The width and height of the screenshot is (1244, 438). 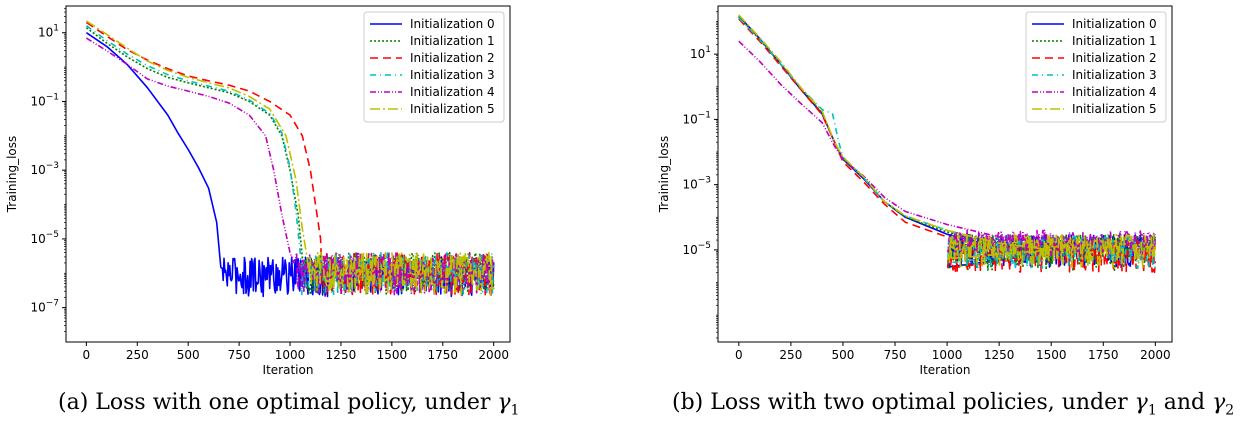 I want to click on caption-a-gamma: γ, so click(x=504, y=402).